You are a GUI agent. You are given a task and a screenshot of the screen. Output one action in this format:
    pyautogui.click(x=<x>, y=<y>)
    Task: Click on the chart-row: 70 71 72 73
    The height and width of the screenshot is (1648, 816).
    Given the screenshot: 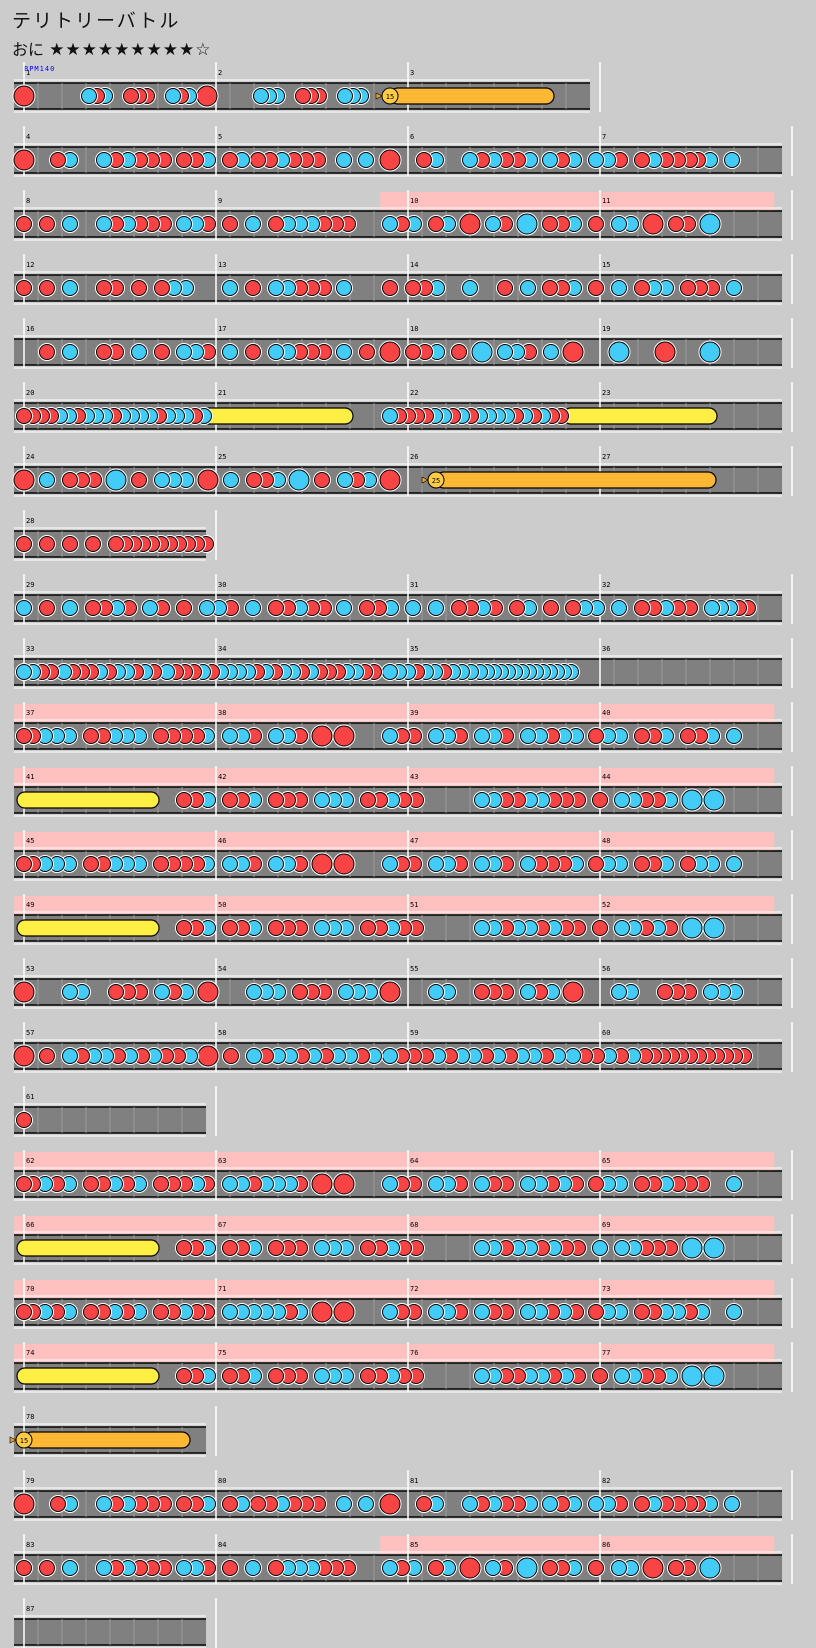 What is the action you would take?
    pyautogui.click(x=403, y=1303)
    